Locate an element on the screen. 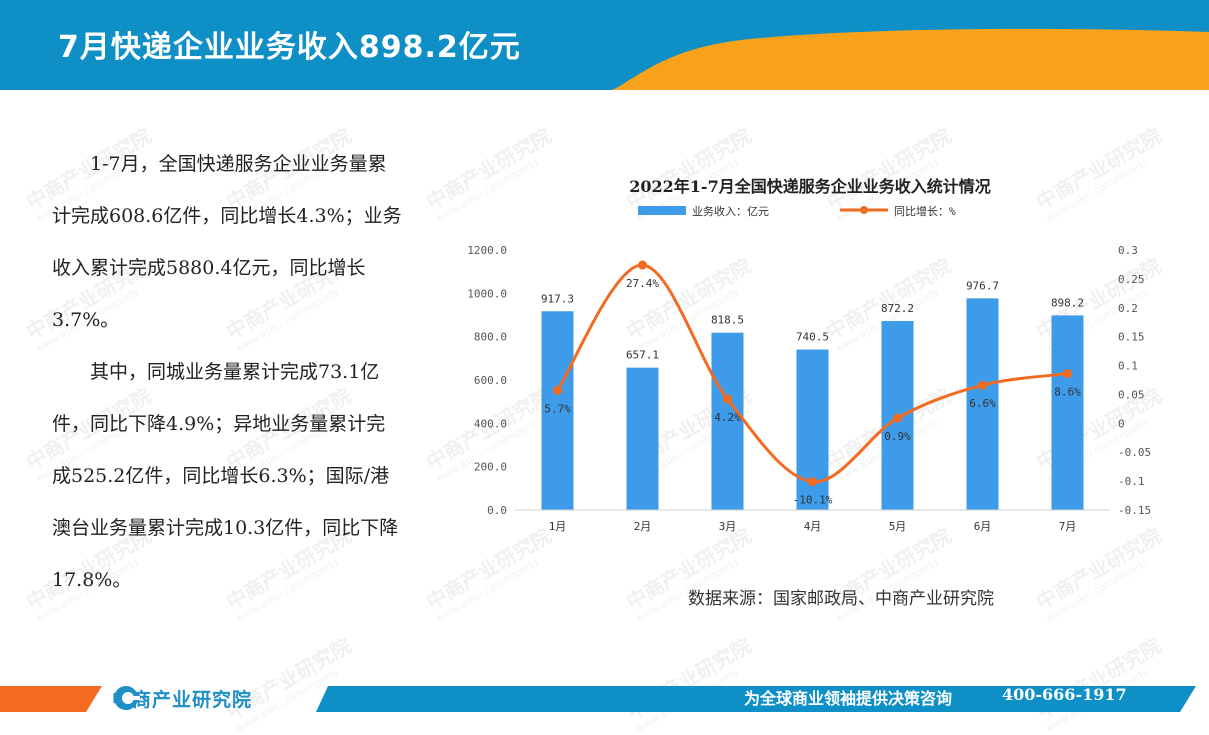 Image resolution: width=1209 pixels, height=735 pixels. x-tick-label: 3月 is located at coordinates (728, 526).